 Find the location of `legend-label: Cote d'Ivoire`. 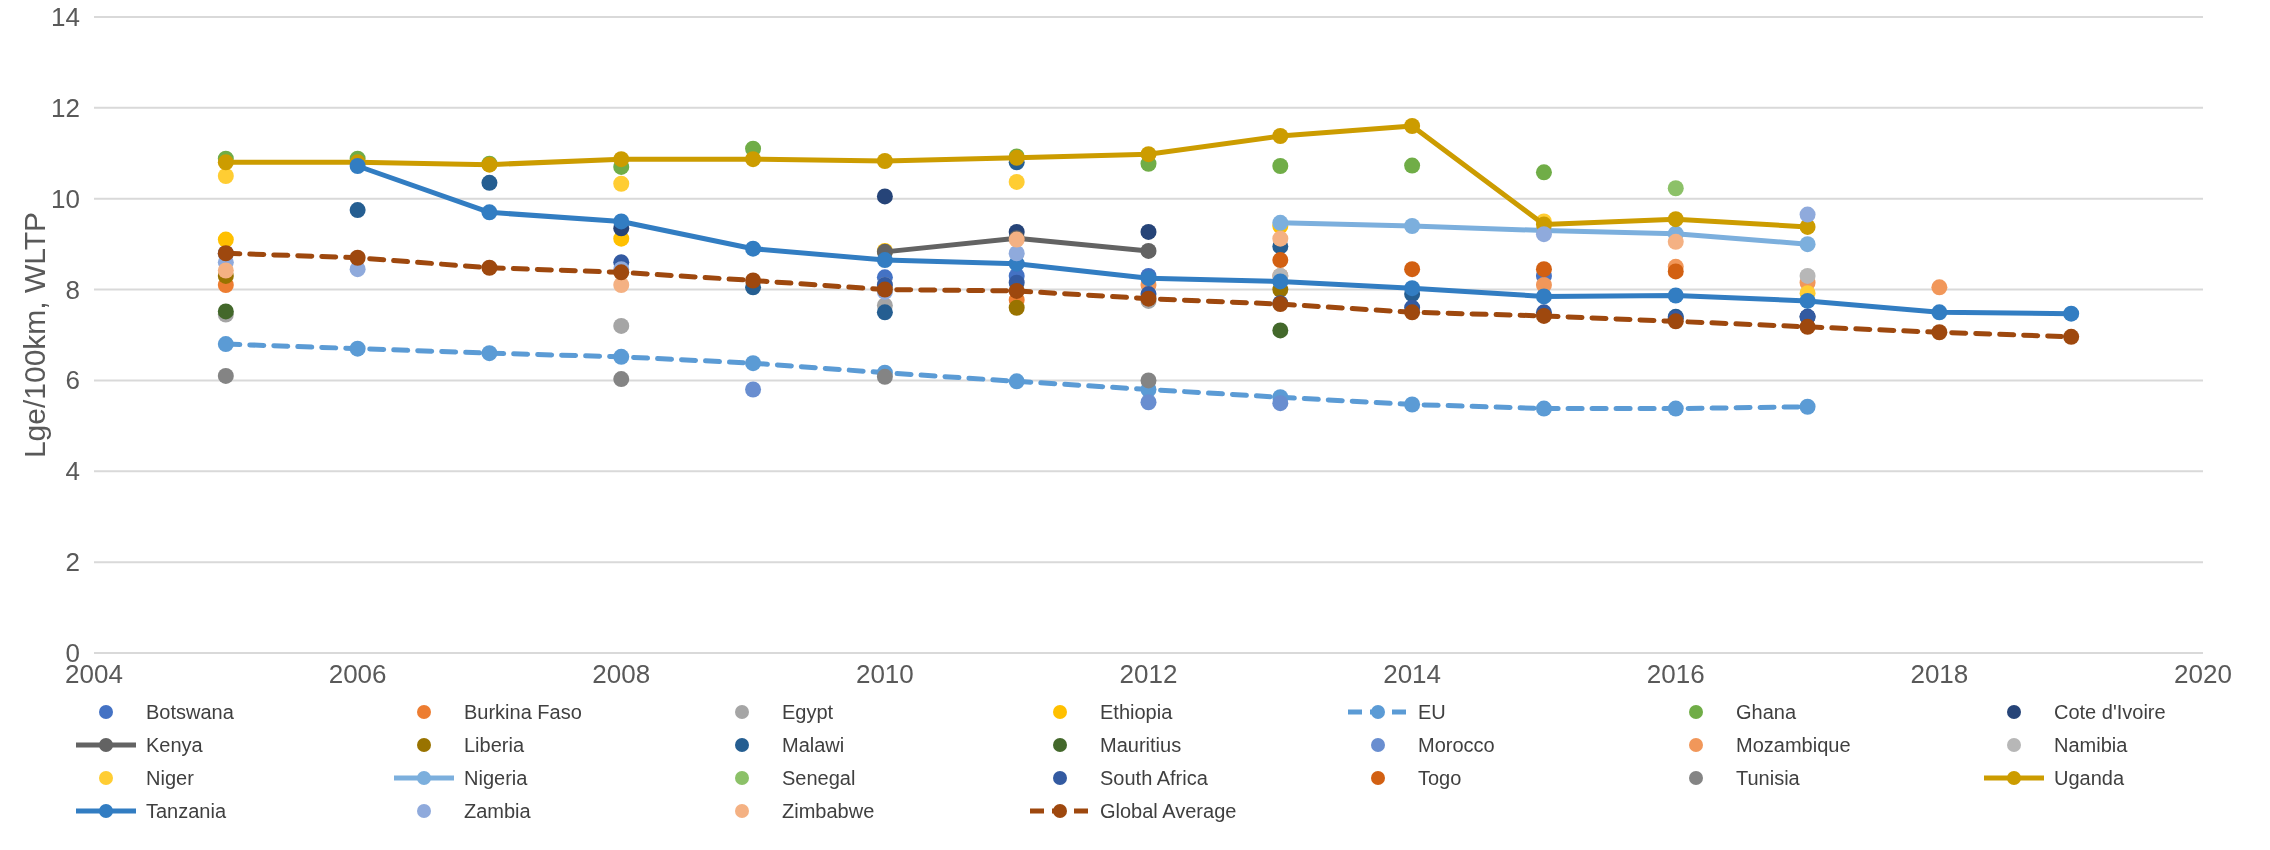

legend-label: Cote d'Ivoire is located at coordinates (2110, 712).